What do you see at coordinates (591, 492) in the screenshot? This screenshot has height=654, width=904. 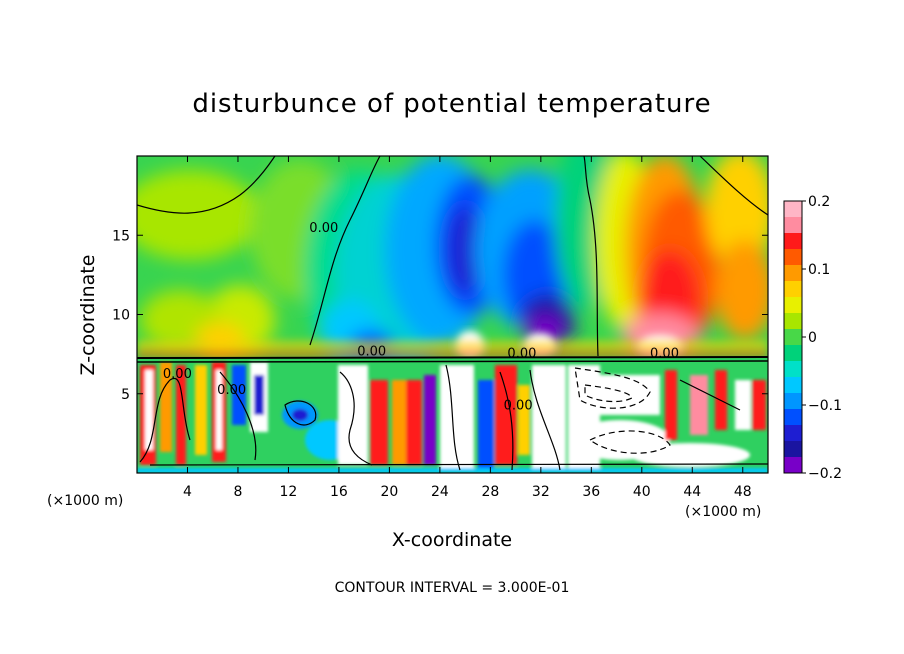 I see `x-tick-label: 36` at bounding box center [591, 492].